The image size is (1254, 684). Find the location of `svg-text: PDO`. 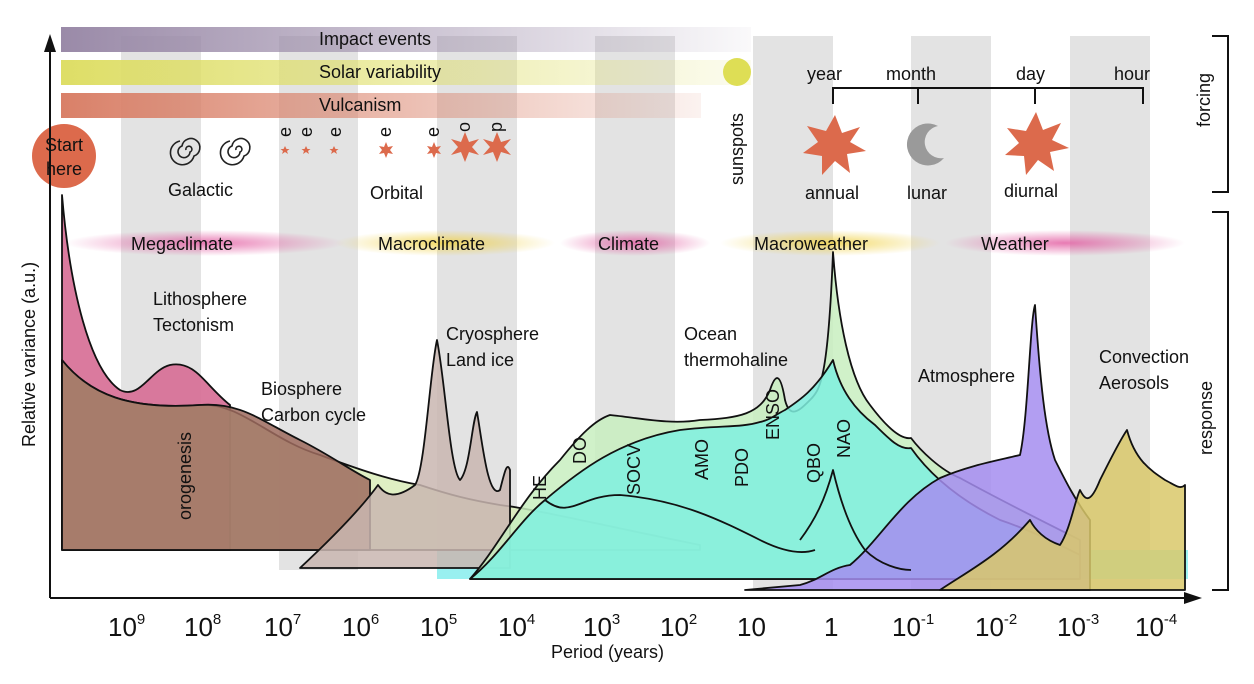

svg-text: PDO is located at coordinates (742, 467).